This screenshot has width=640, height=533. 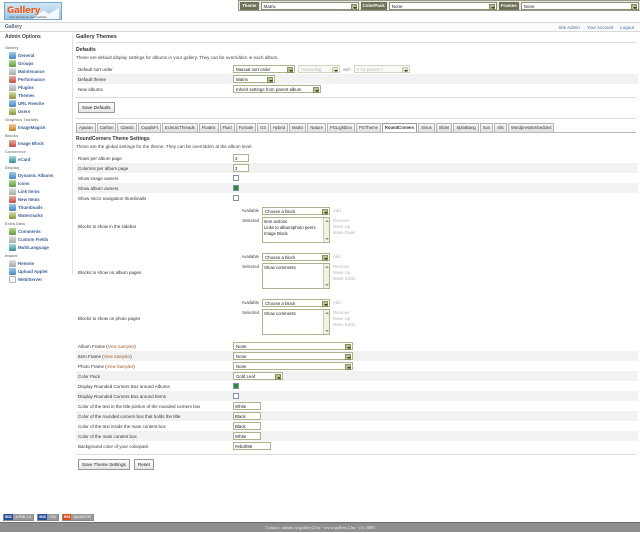 I want to click on album-move-up-link: Move Up, so click(x=342, y=272).